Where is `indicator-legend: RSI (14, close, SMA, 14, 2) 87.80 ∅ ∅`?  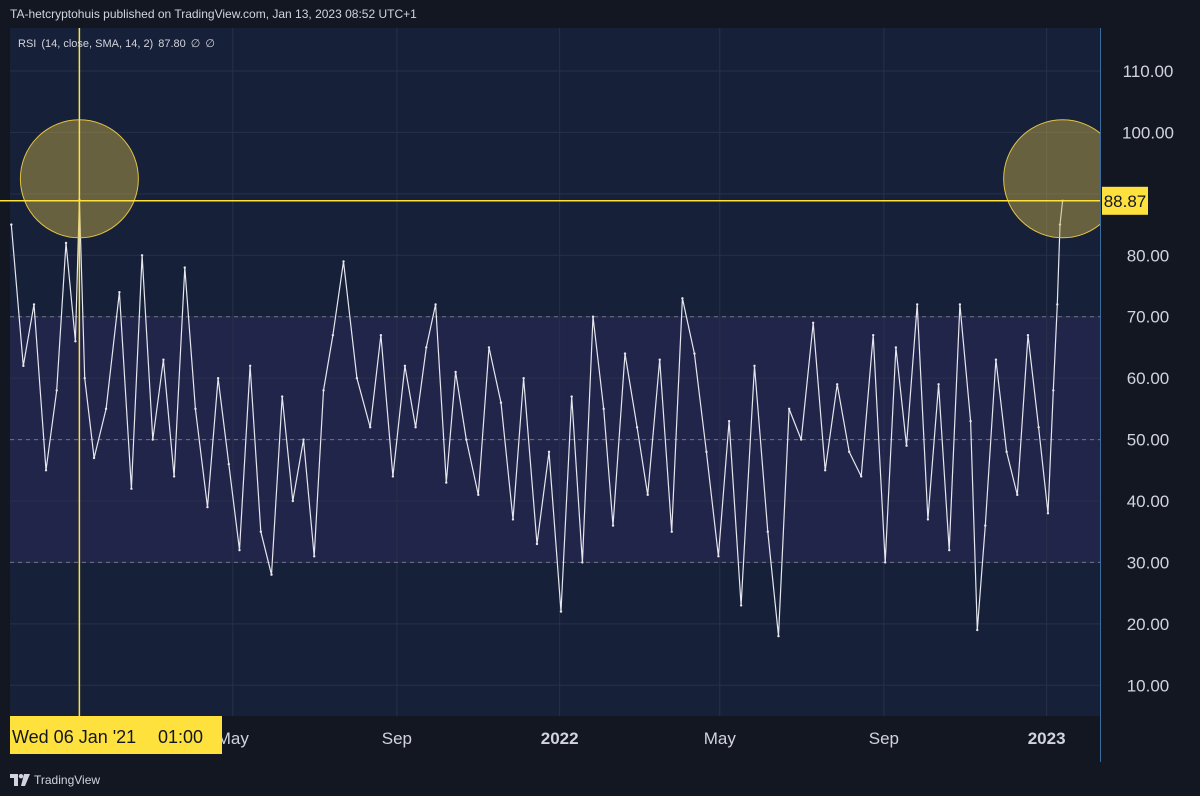 indicator-legend: RSI (14, close, SMA, 14, 2) 87.80 ∅ ∅ is located at coordinates (119, 43).